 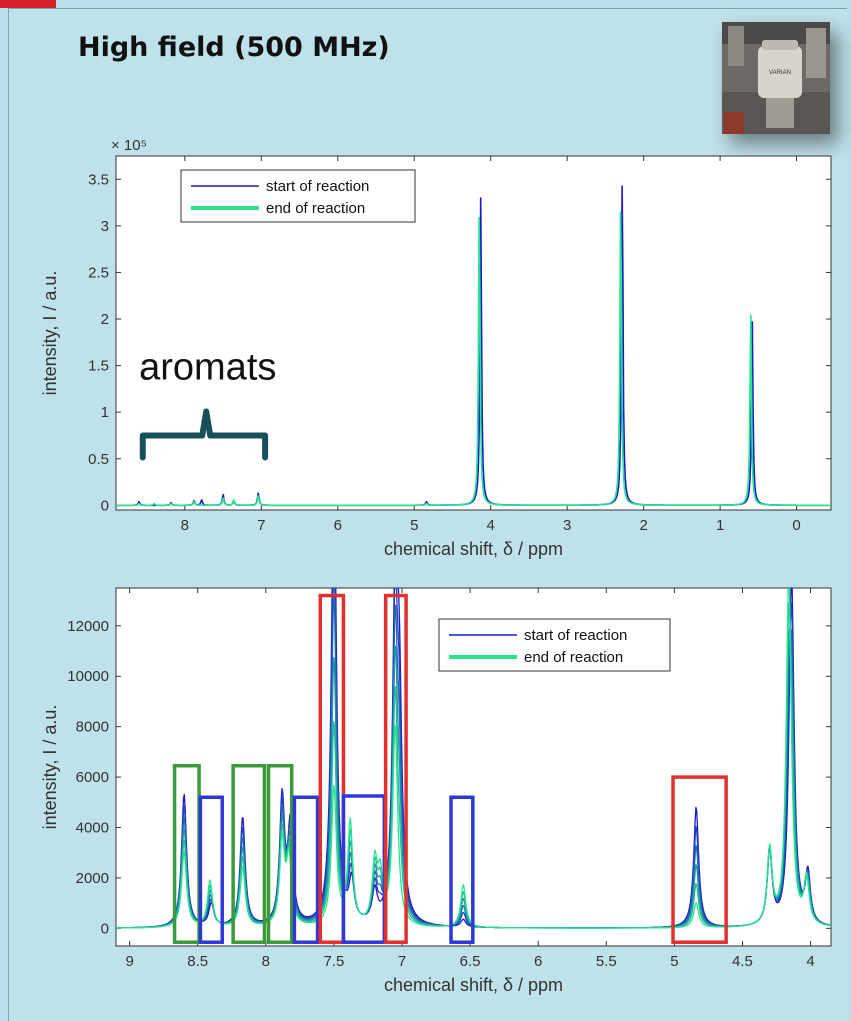 What do you see at coordinates (234, 47) in the screenshot?
I see `slide-title: High field (500 MHz)` at bounding box center [234, 47].